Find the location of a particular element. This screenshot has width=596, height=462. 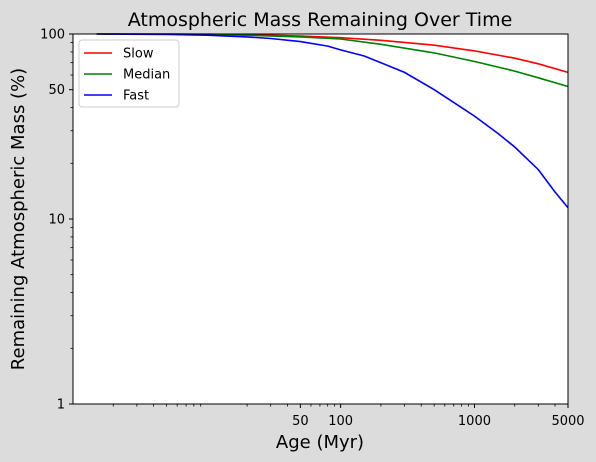

legend: Slow Median Fast is located at coordinates (129, 73).